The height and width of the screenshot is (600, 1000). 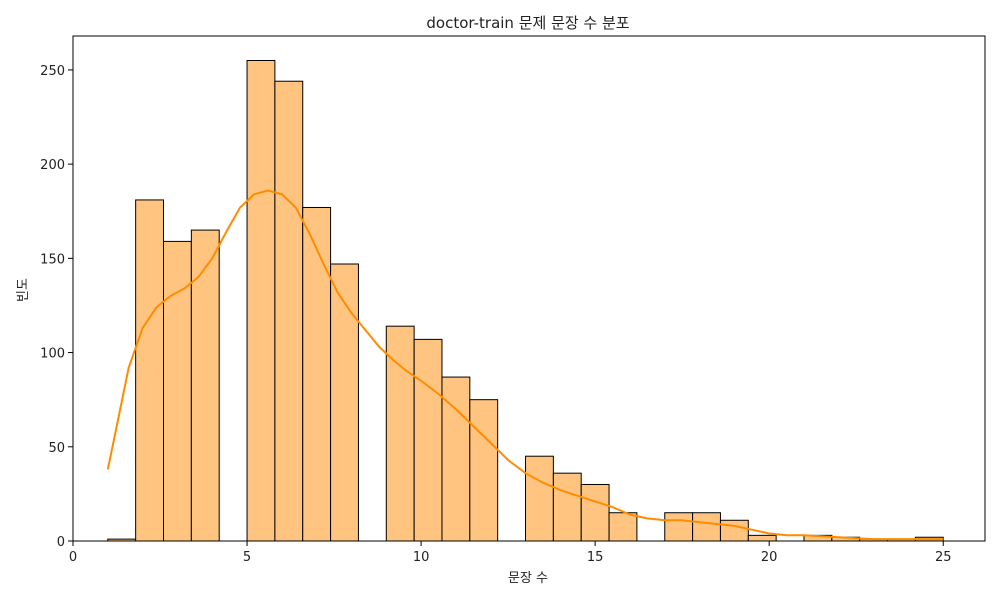 What do you see at coordinates (943, 557) in the screenshot?
I see `x-tick-label: 25` at bounding box center [943, 557].